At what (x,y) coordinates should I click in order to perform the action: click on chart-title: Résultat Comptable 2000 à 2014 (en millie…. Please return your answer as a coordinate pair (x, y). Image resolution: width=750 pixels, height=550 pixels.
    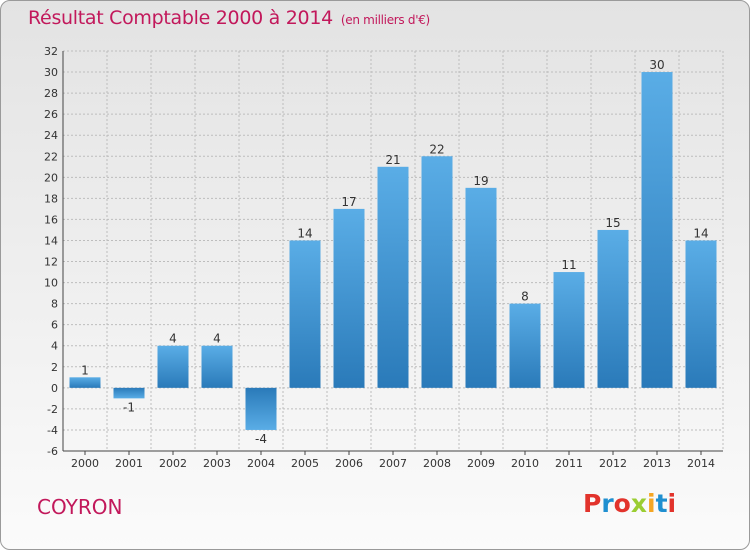
    Looking at the image, I should click on (229, 18).